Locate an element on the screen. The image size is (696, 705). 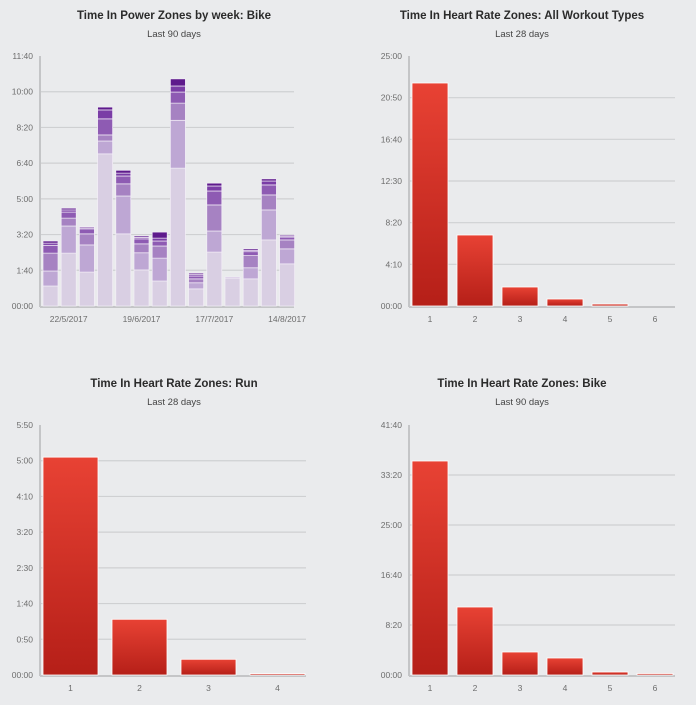
y-tick-label: 2:30 is located at coordinates (24, 568).